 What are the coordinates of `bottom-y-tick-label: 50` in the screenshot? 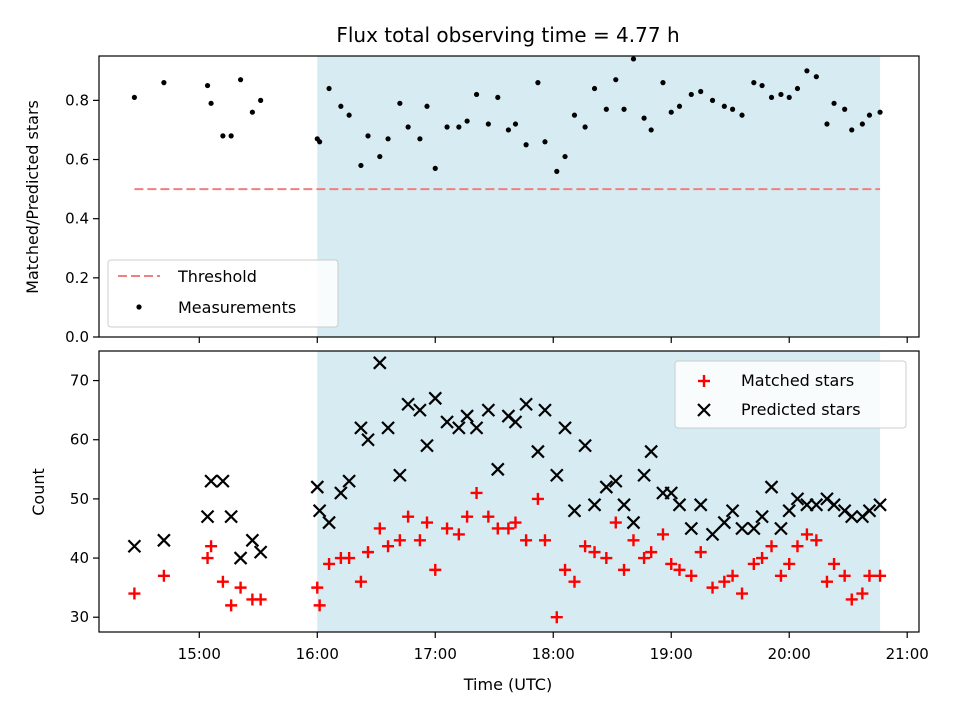 It's located at (79, 499).